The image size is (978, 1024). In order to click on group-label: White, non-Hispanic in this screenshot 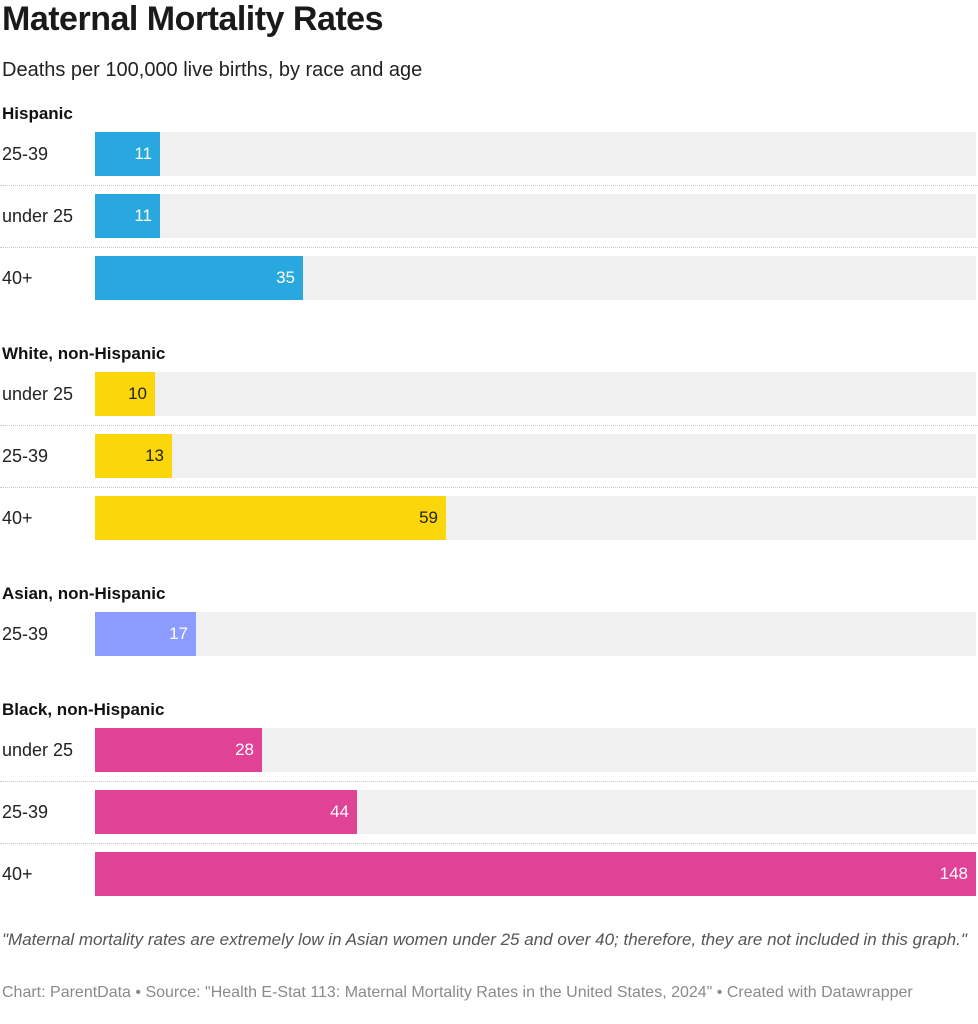, I will do `click(84, 353)`.